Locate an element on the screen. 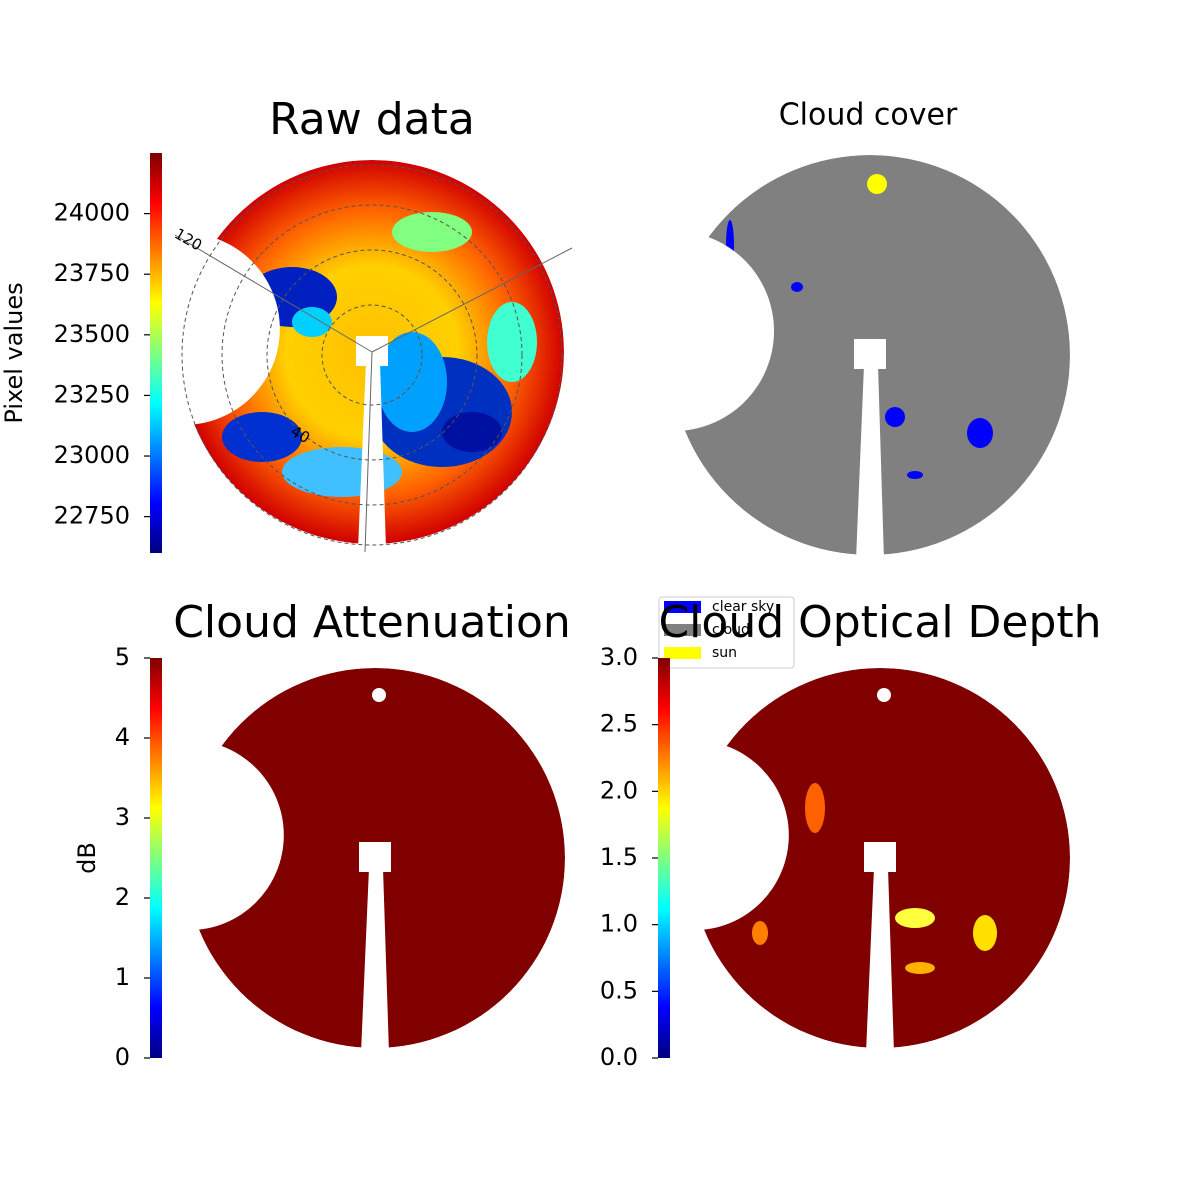 The height and width of the screenshot is (1204, 1200). colorbar-tick-label: 4 is located at coordinates (122, 737).